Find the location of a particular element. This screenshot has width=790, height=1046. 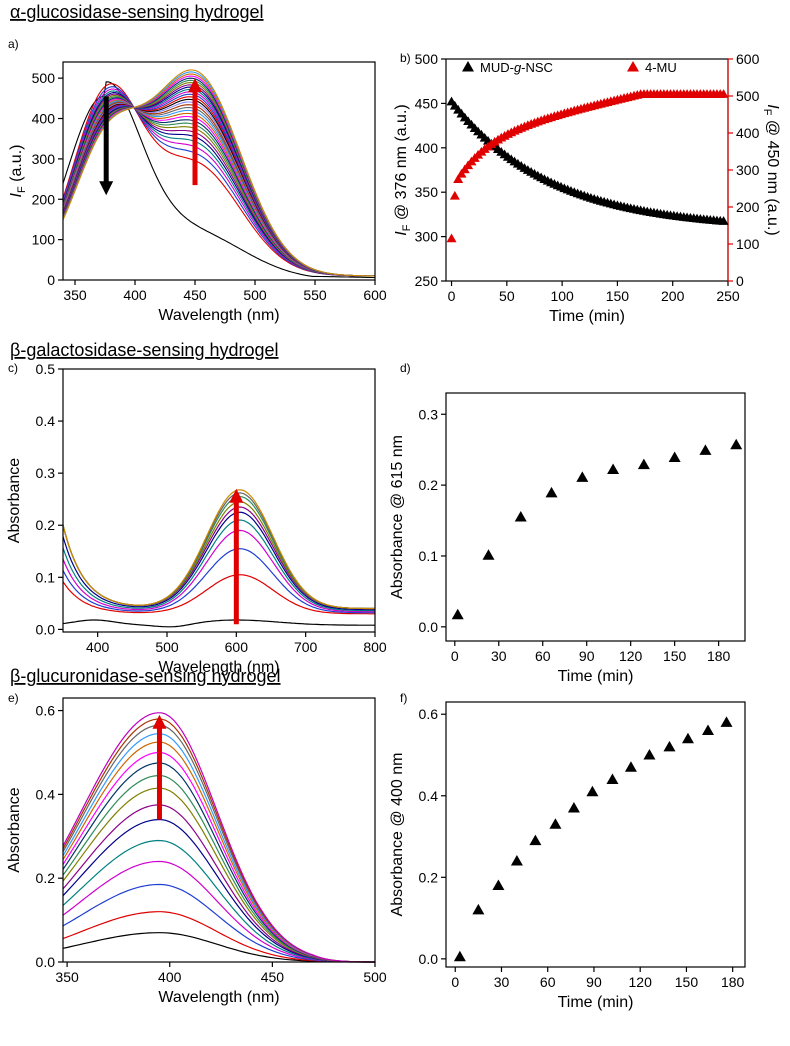

y-tick-label: 0.2 is located at coordinates (429, 485).